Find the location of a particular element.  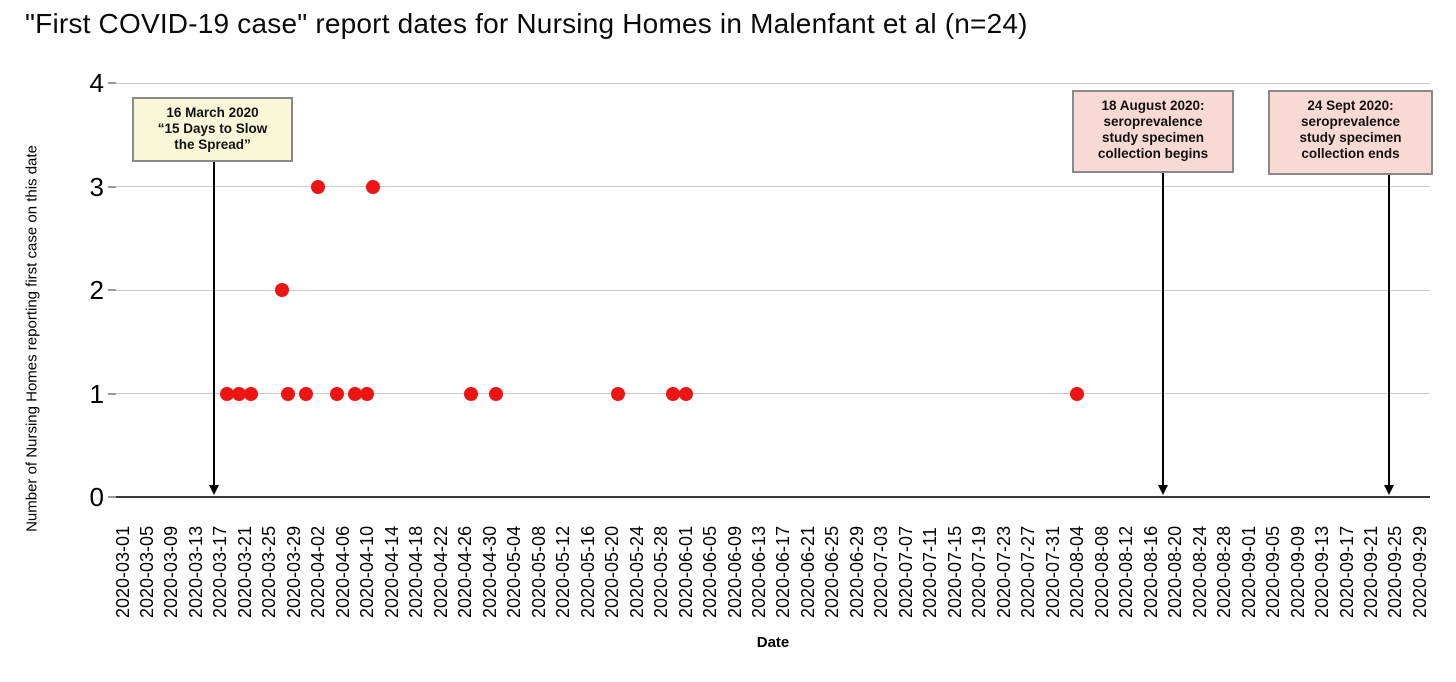

annotation-line: collection ends is located at coordinates (1350, 153).